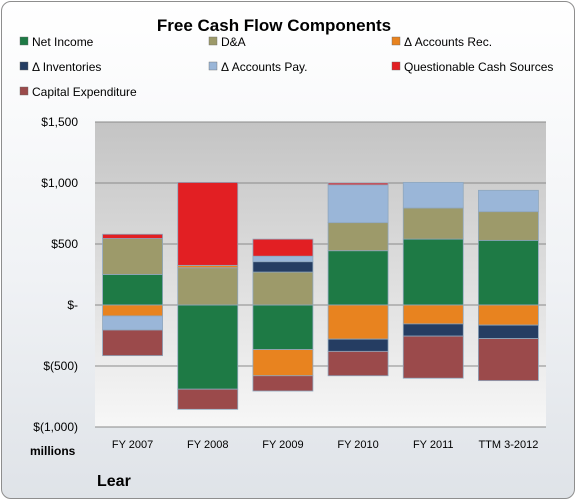 The height and width of the screenshot is (502, 578). I want to click on y-tick-label: $500, so click(64, 244).